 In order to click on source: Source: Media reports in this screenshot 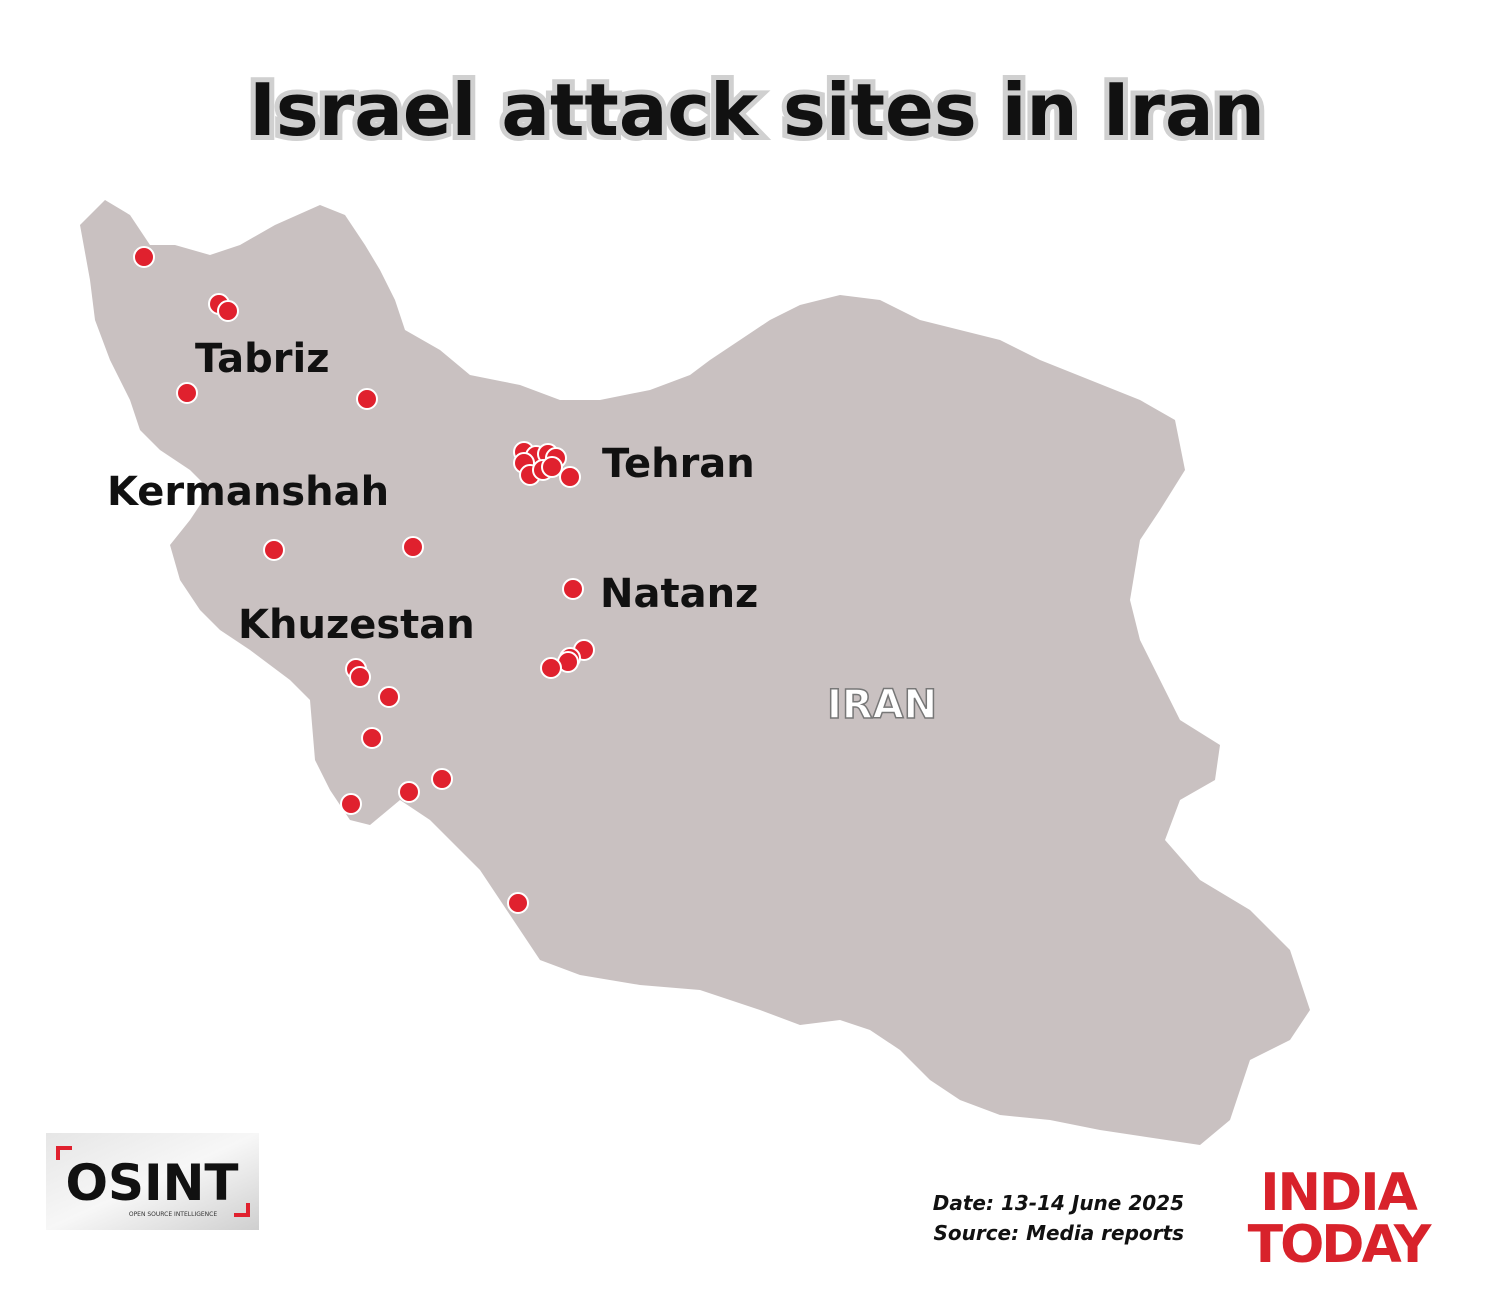, I will do `click(1058, 1233)`.